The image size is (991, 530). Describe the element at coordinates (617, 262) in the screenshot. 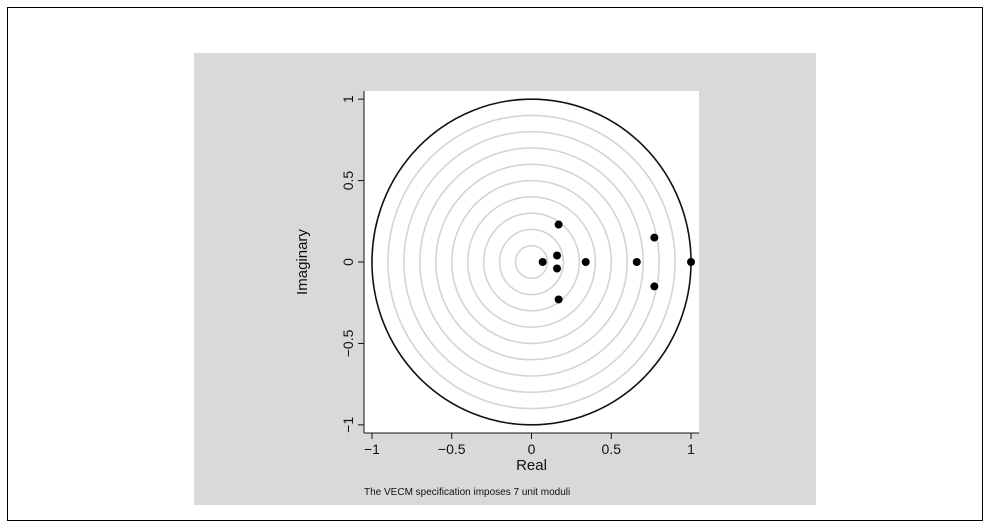

I see `eigenvalue-points` at that location.